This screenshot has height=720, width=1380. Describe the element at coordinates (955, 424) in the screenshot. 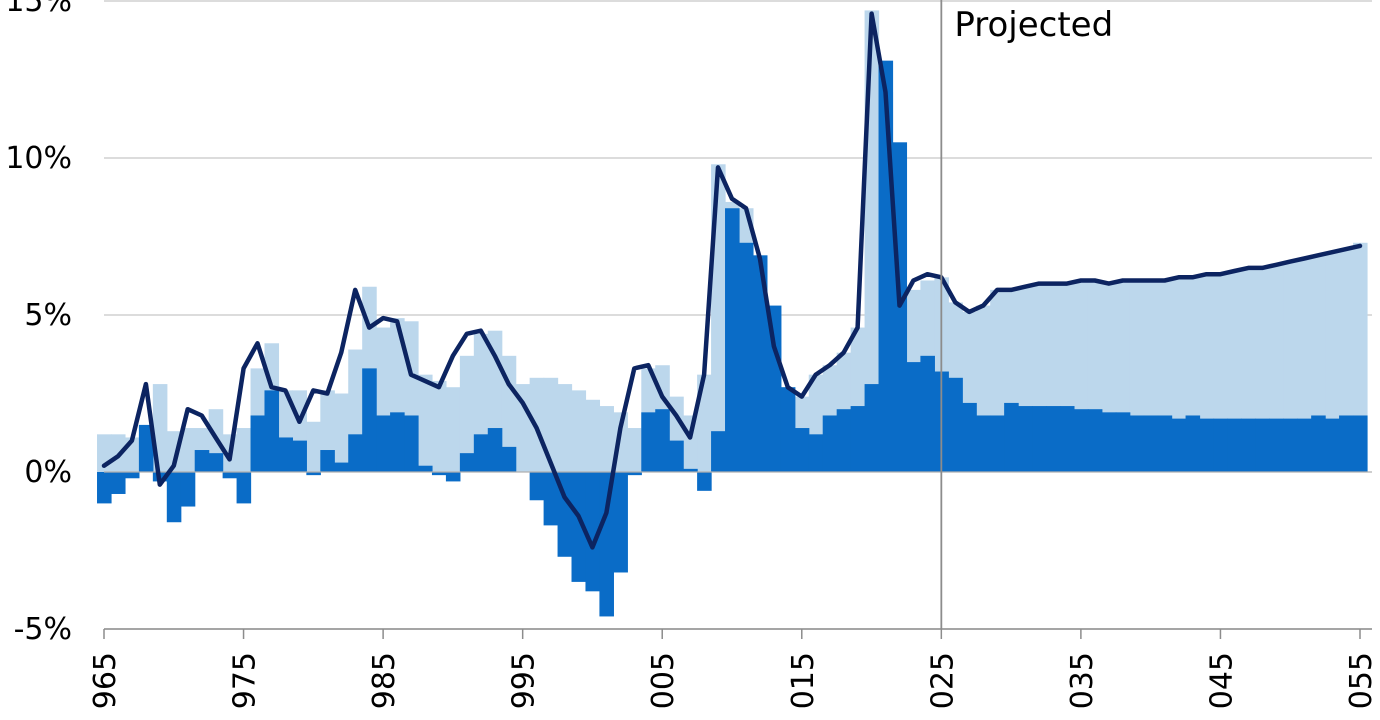

I see `dark-bar-2026` at that location.